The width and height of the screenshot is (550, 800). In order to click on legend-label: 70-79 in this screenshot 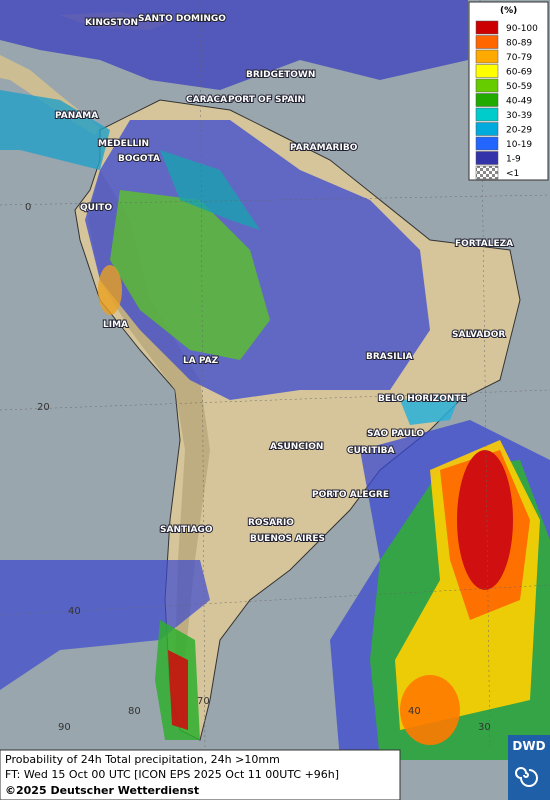, I will do `click(519, 58)`.